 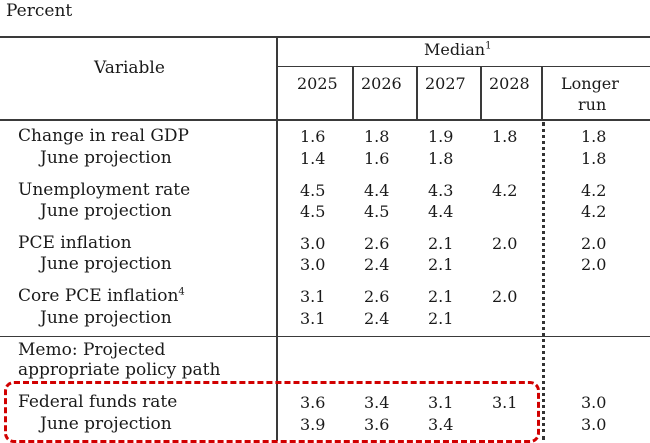 What do you see at coordinates (488, 46) in the screenshot?
I see `median-footnote: 1` at bounding box center [488, 46].